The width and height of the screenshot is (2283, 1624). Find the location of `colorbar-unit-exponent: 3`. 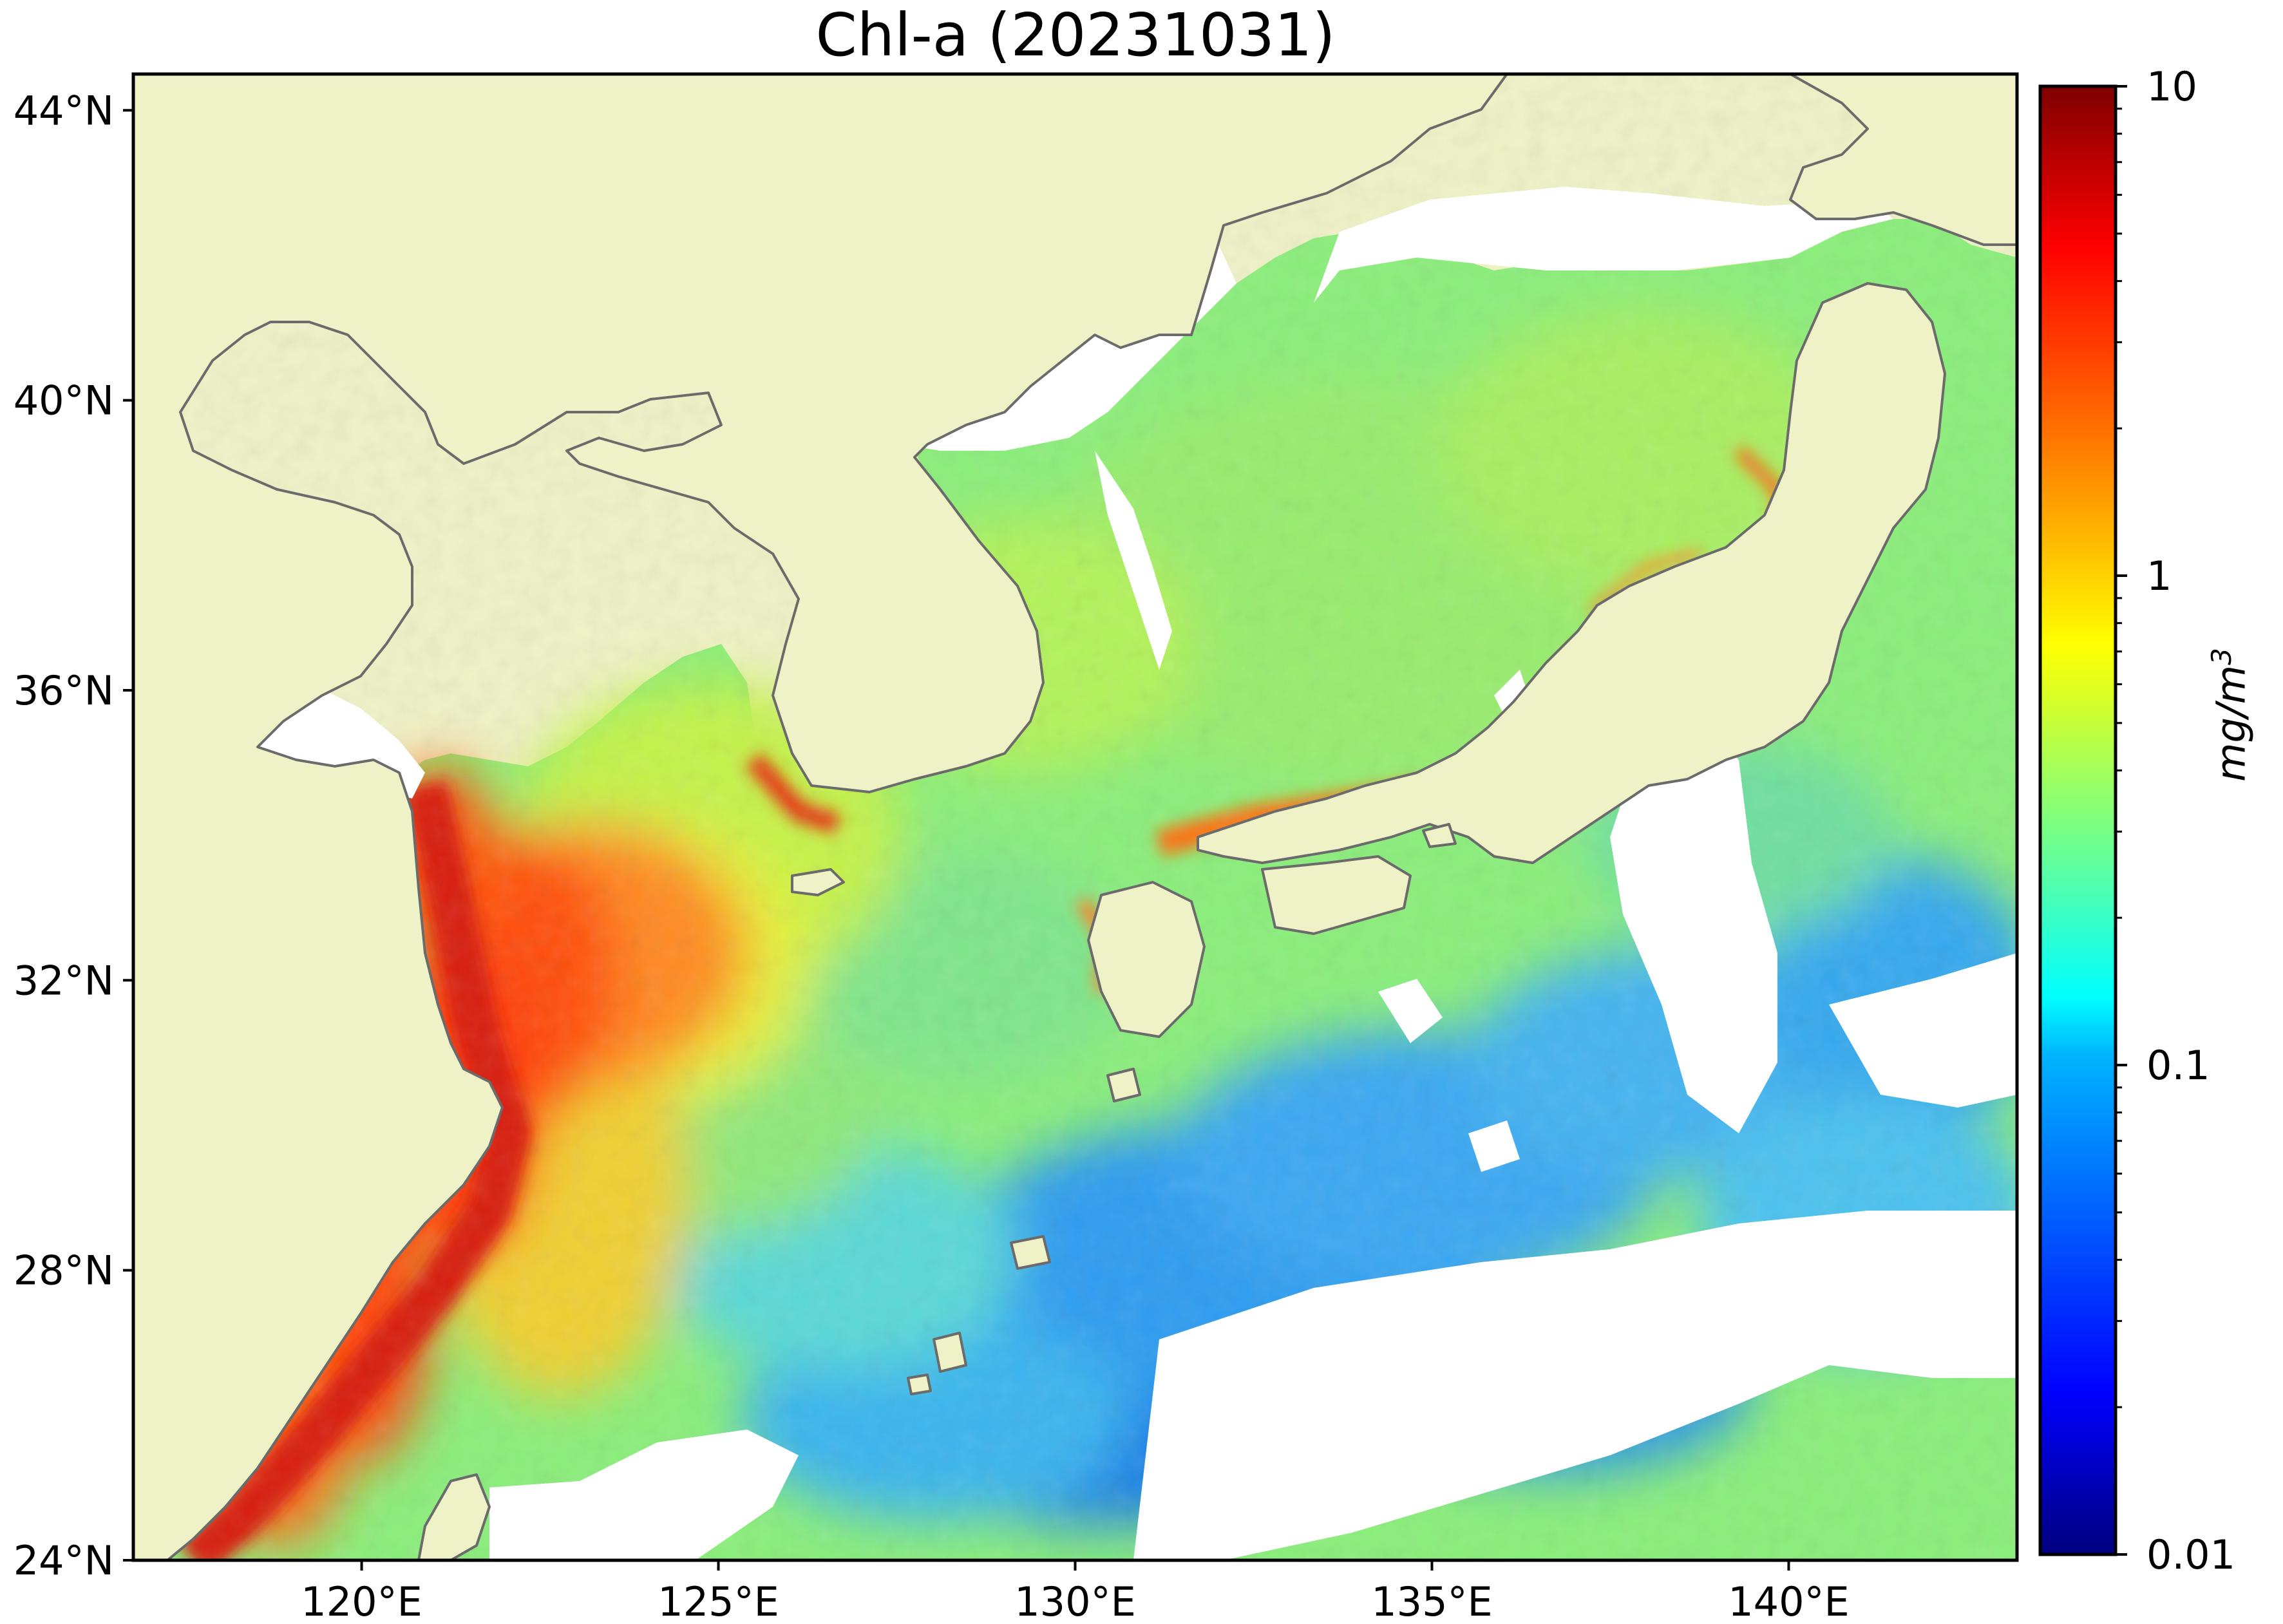

colorbar-unit-exponent: 3 is located at coordinates (2221, 656).